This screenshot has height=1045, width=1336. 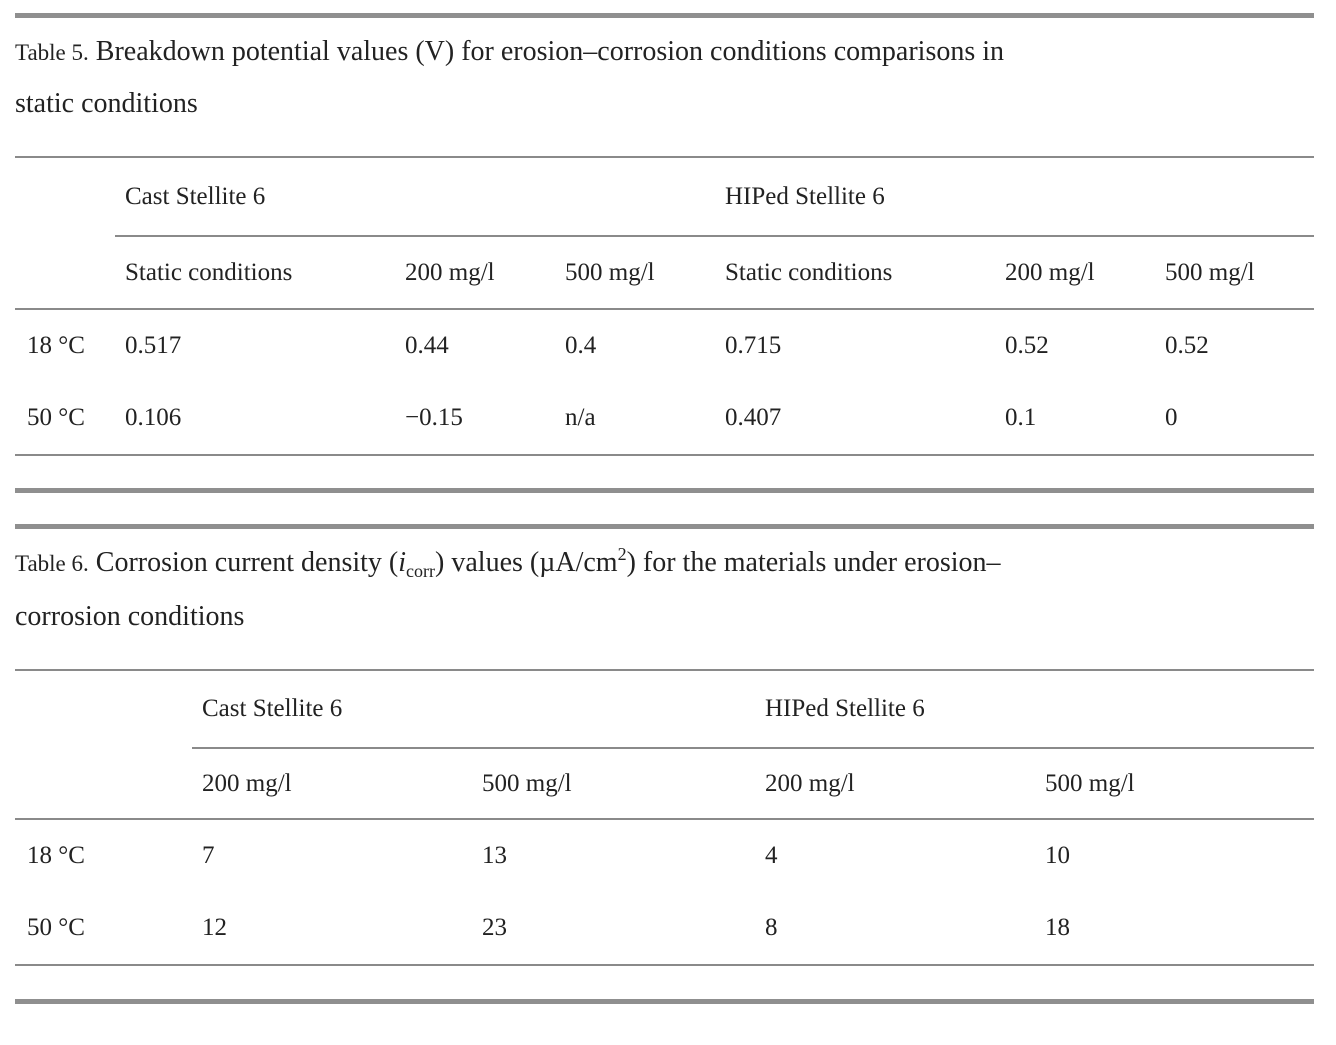 I want to click on table6-group-header-spacer, so click(x=103, y=709).